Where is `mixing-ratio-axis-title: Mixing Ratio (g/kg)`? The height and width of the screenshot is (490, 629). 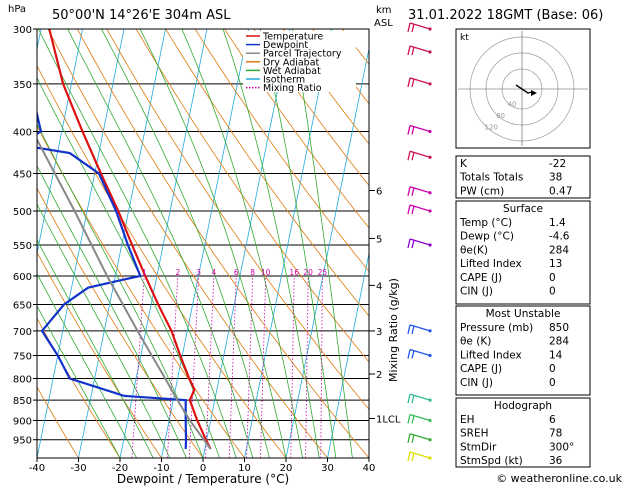 mixing-ratio-axis-title: Mixing Ratio (g/kg) is located at coordinates (393, 330).